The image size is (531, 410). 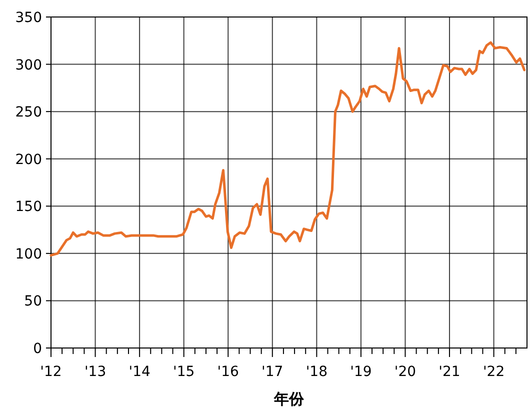 I want to click on y-tick-label: 350, so click(x=28, y=18).